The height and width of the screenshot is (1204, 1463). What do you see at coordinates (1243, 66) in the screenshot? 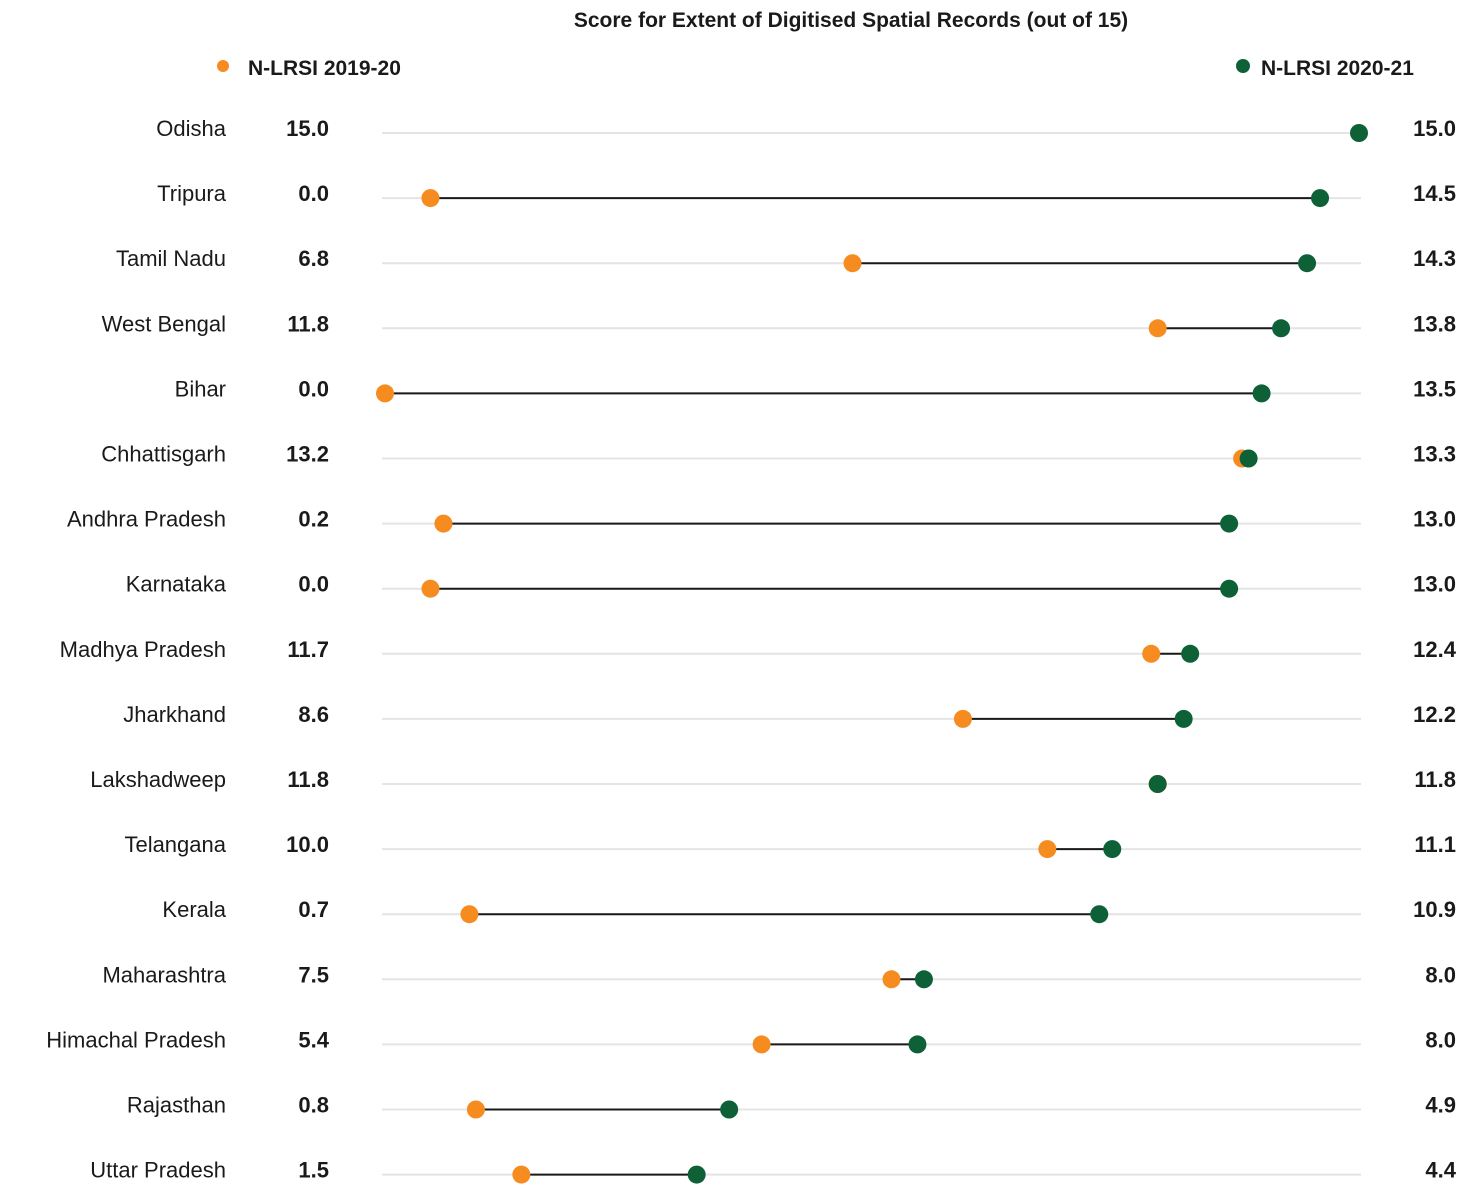
I see `legend-marker-2020` at bounding box center [1243, 66].